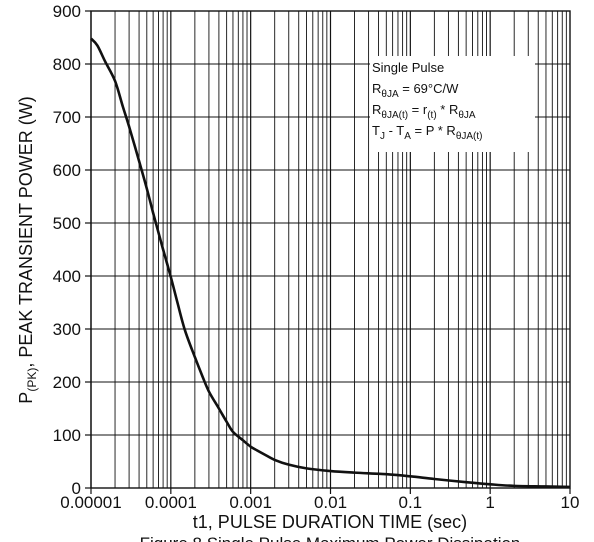 The image size is (594, 542). Describe the element at coordinates (330, 522) in the screenshot. I see `x-axis-title: t1, PULSE DURATION TIME (sec)` at that location.